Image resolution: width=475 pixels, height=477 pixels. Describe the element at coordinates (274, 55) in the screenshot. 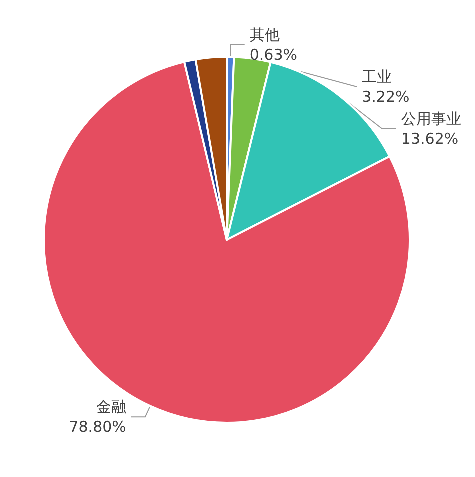

I see `data-label: 0.63%` at that location.